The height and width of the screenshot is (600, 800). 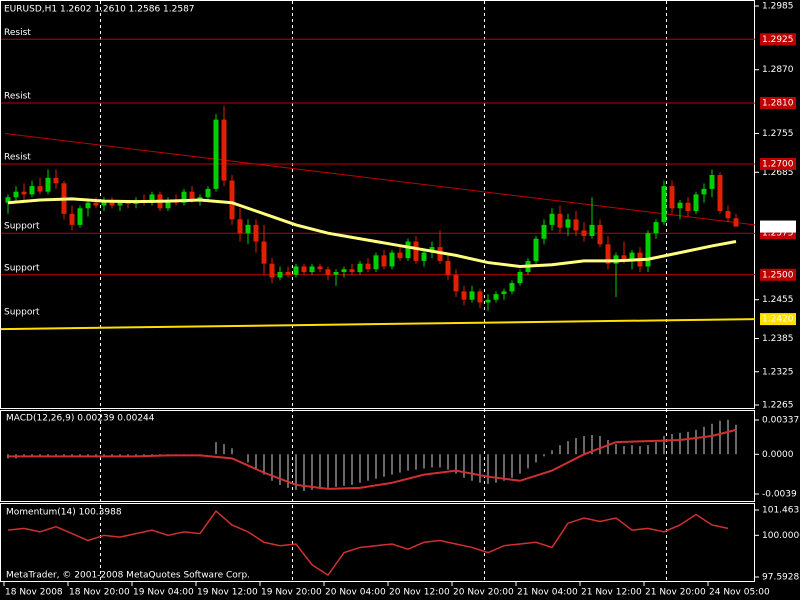 I want to click on level-label: 1.2925, so click(x=778, y=40).